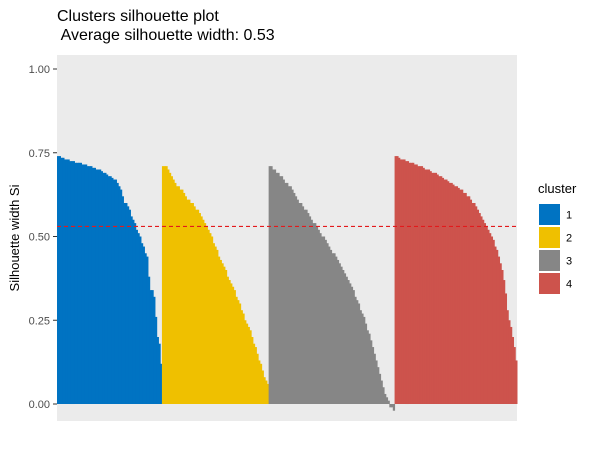  I want to click on y-tick-label: 0.00, so click(39, 405).